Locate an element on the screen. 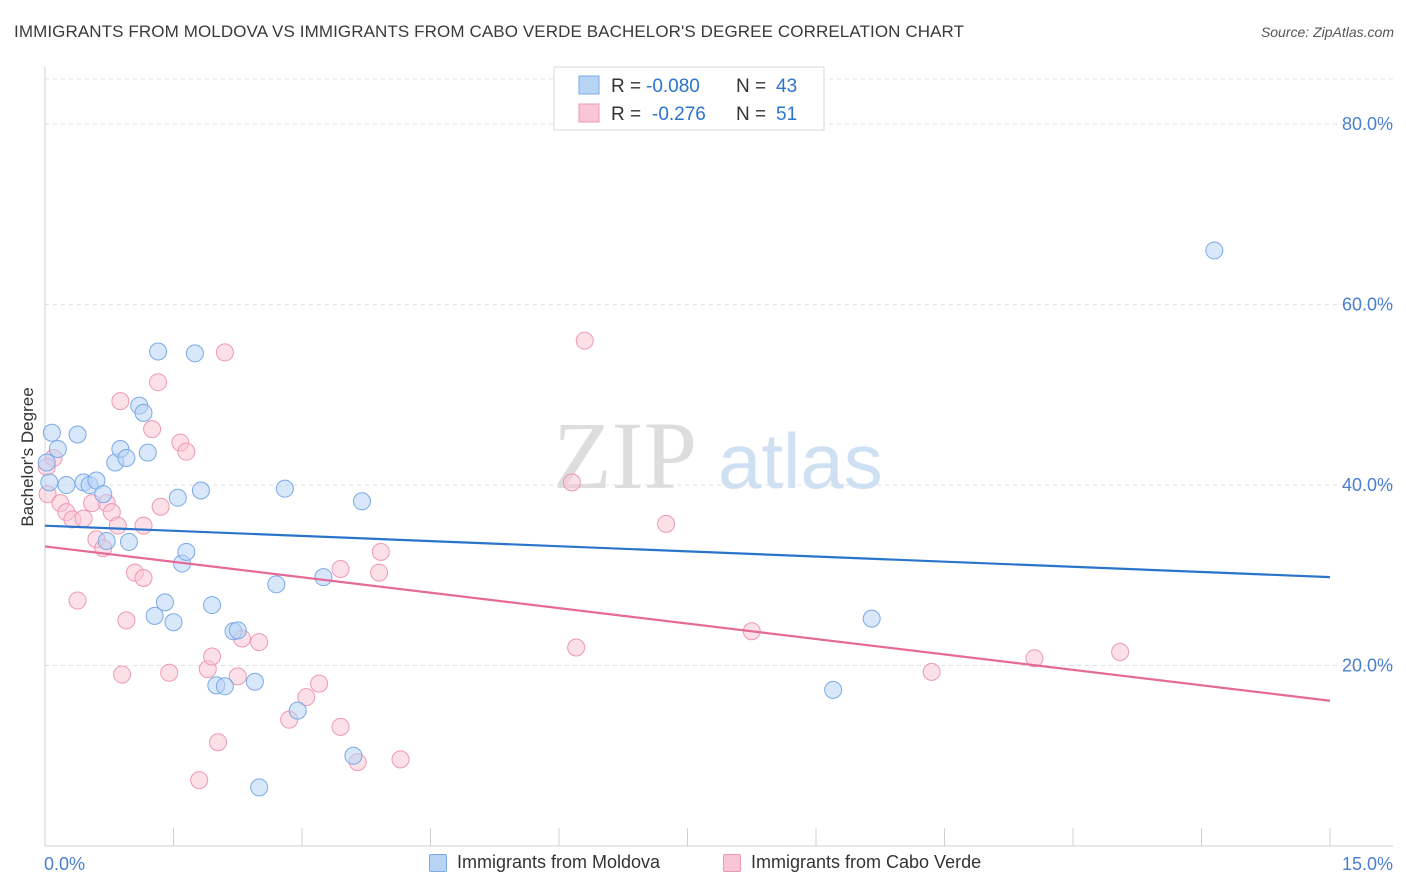 The width and height of the screenshot is (1406, 892). stats-legend-caboverde-swatch is located at coordinates (589, 113).